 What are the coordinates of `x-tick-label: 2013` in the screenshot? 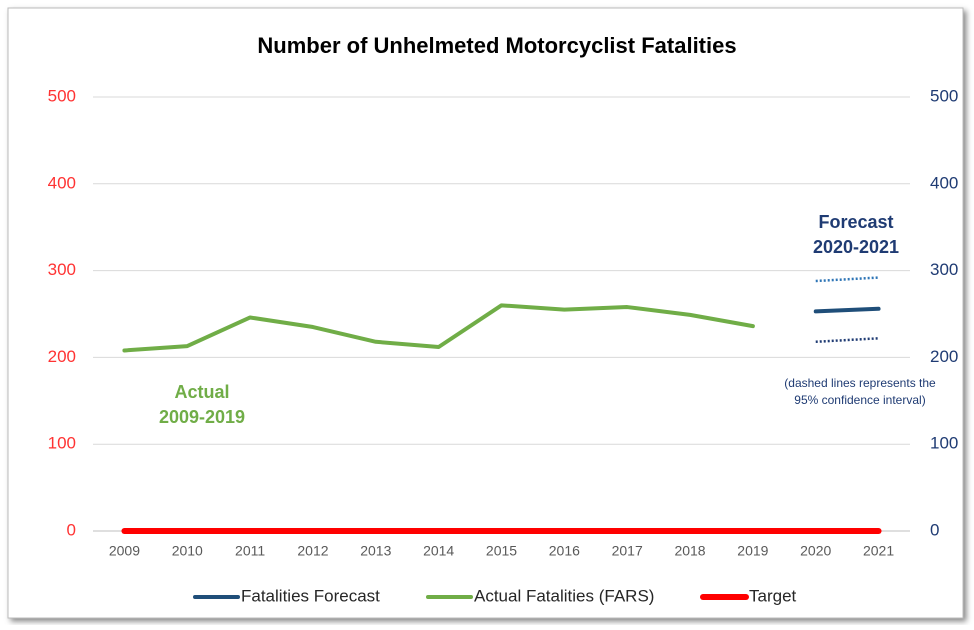 It's located at (375, 551).